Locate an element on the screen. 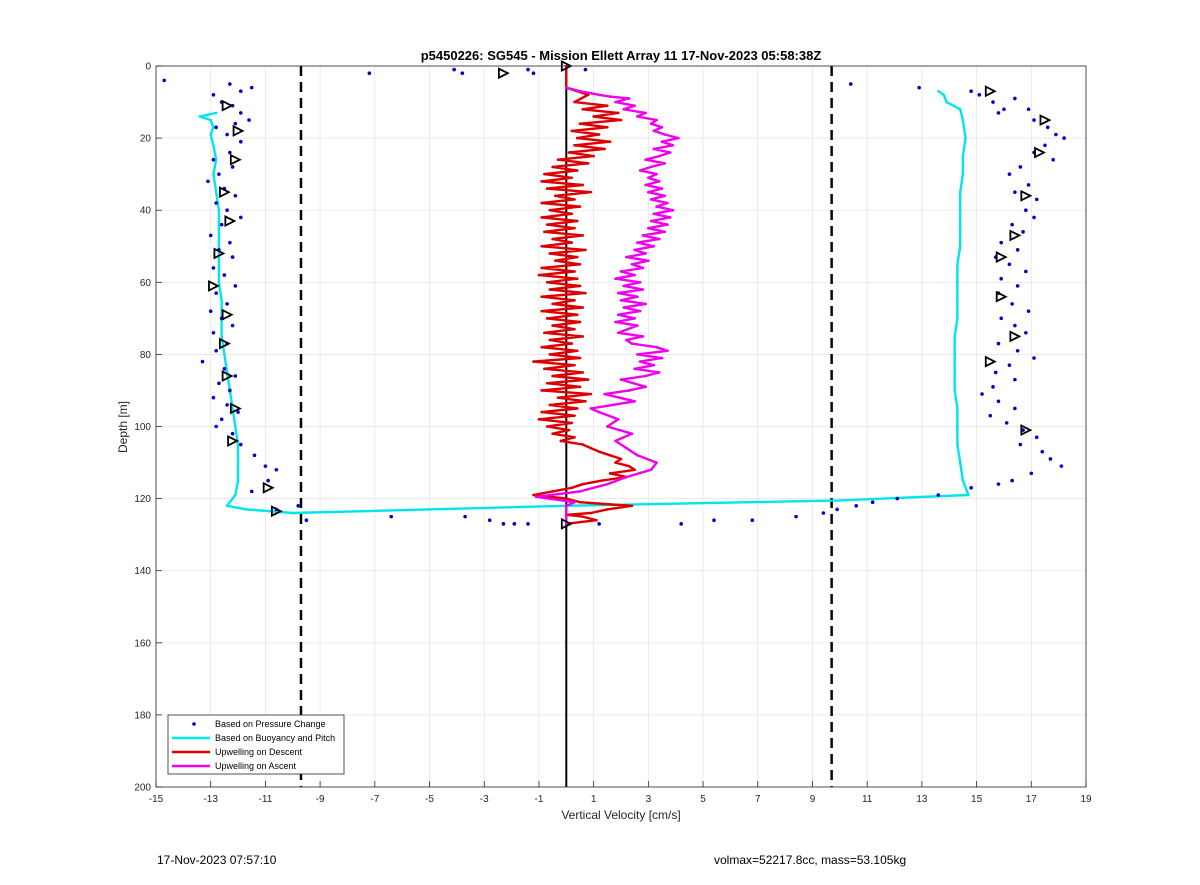 The height and width of the screenshot is (885, 1200). y-tick-label: 20 is located at coordinates (146, 139).